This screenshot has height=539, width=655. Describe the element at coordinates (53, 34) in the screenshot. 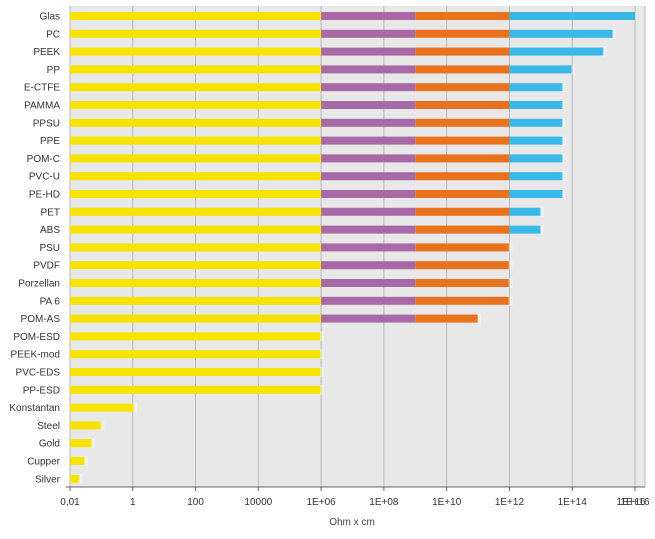

I see `category-label: PC` at that location.